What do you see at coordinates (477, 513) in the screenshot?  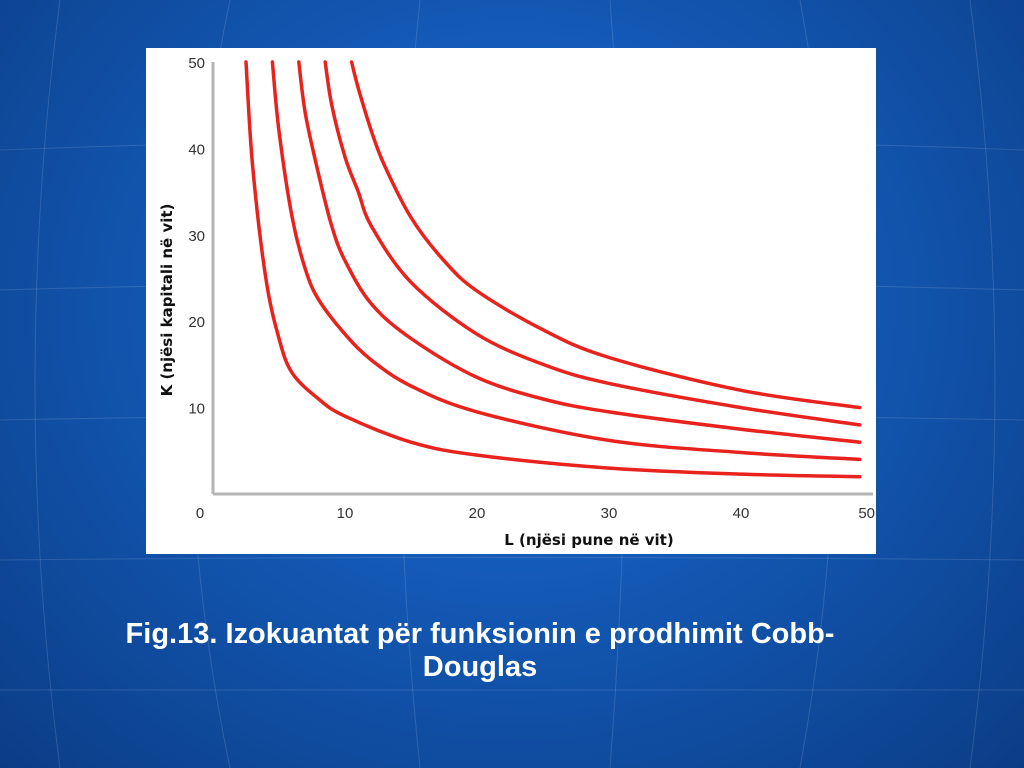 I see `x-tick-label: 20` at bounding box center [477, 513].